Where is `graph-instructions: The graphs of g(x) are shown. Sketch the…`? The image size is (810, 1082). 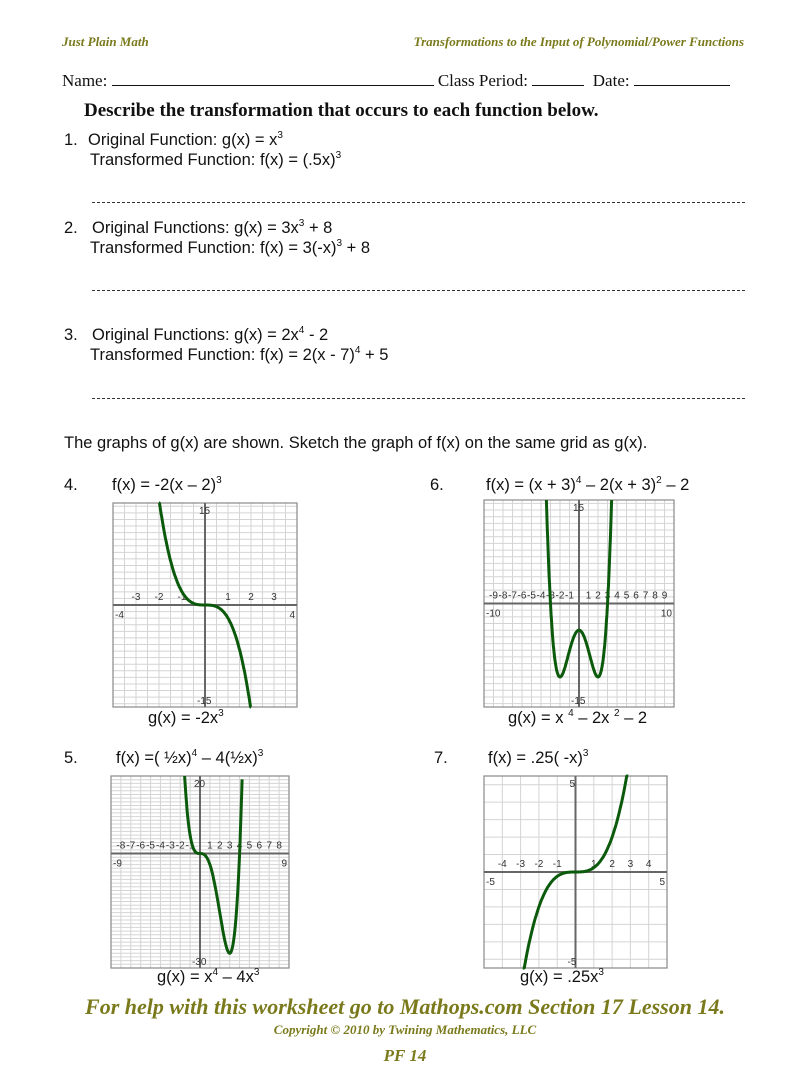
graph-instructions: The graphs of g(x) are shown. Sketch the… is located at coordinates (356, 443).